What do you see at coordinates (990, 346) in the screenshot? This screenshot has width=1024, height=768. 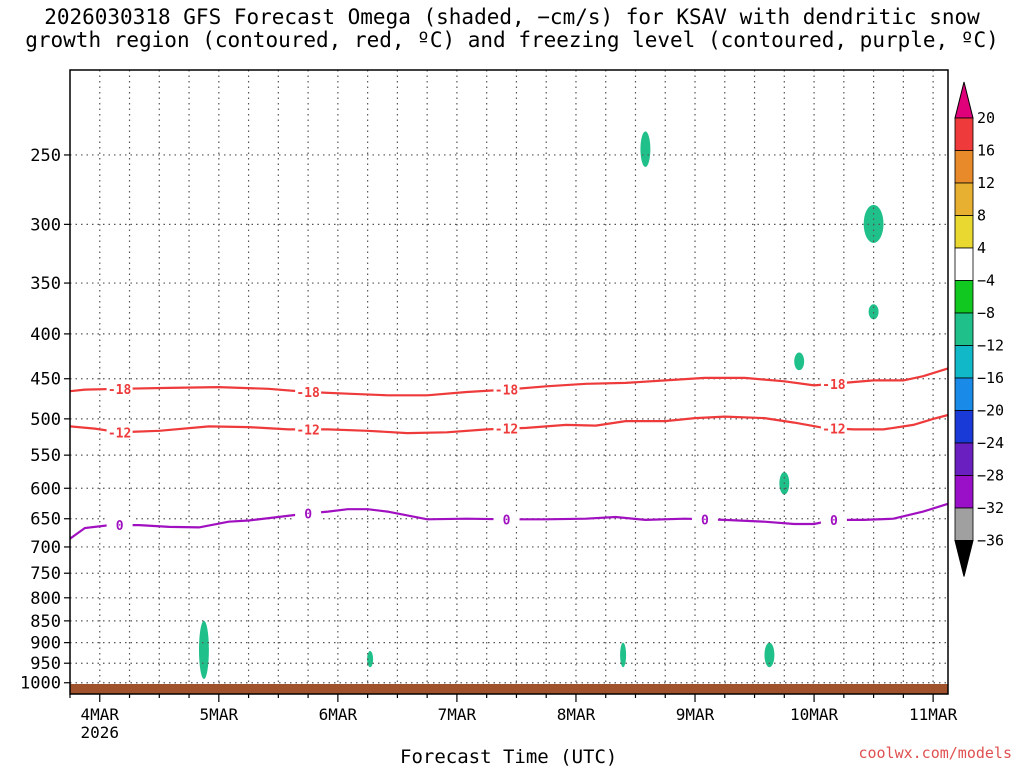 I see `colorbar-label: −12` at bounding box center [990, 346].